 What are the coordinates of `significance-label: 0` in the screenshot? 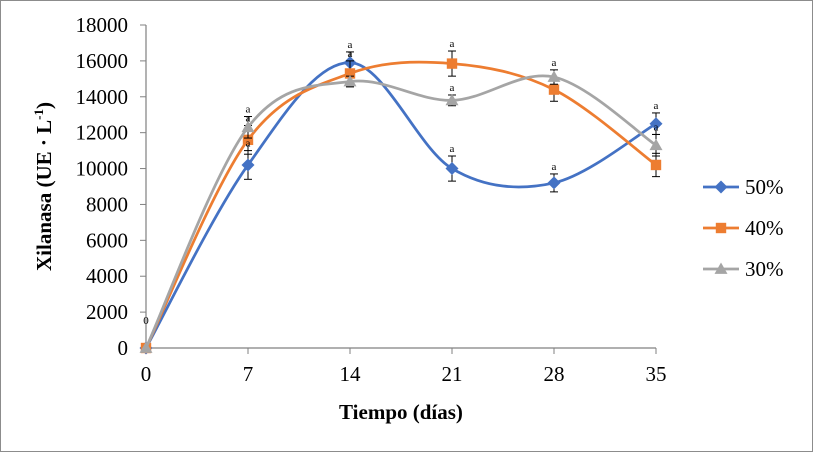 It's located at (146, 321).